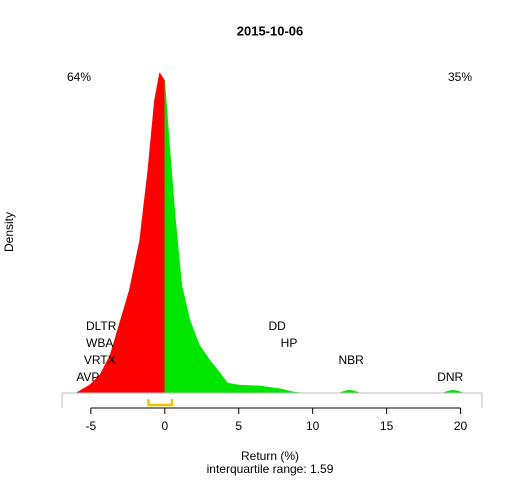 The width and height of the screenshot is (512, 485). I want to click on x-tick-label: 15, so click(387, 426).